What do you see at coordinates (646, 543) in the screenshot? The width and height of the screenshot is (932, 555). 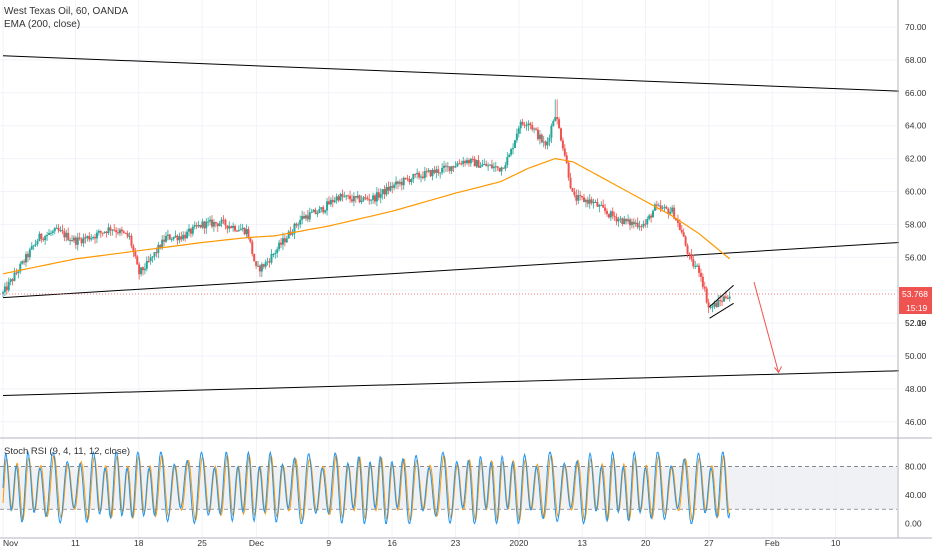 I see `x-tick-label: 20` at bounding box center [646, 543].